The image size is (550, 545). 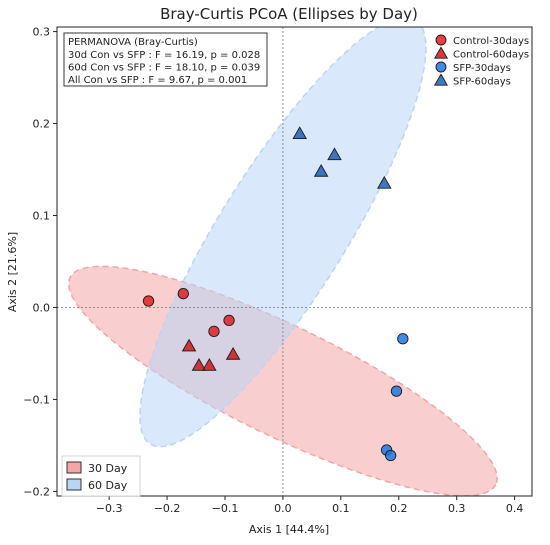 What do you see at coordinates (108, 468) in the screenshot?
I see `ellipse-legend-label: 30 Day` at bounding box center [108, 468].